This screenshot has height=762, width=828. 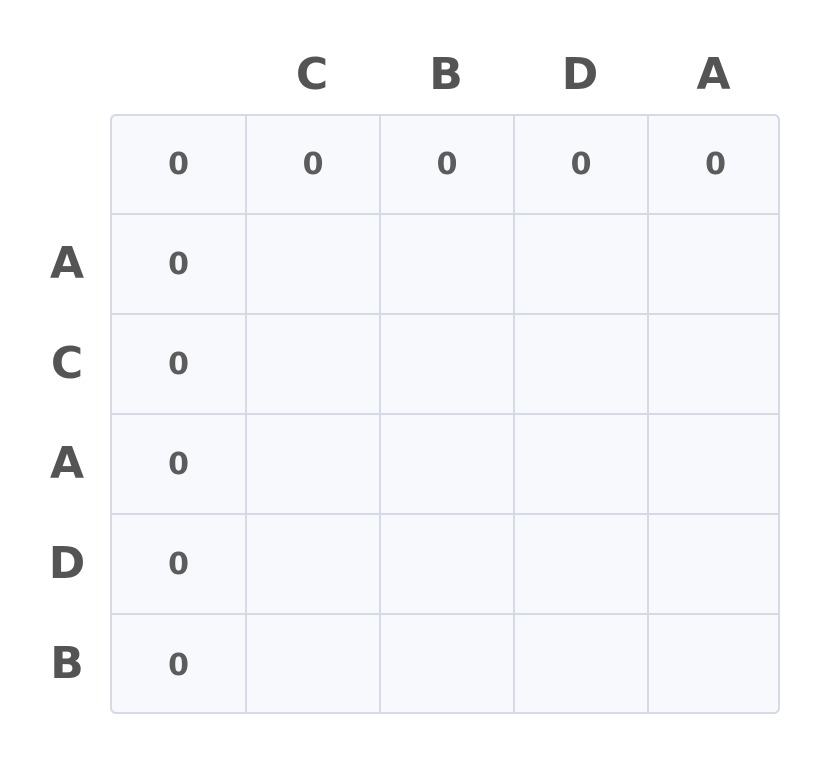 I want to click on table-cell-2-0: 0, so click(x=179, y=365).